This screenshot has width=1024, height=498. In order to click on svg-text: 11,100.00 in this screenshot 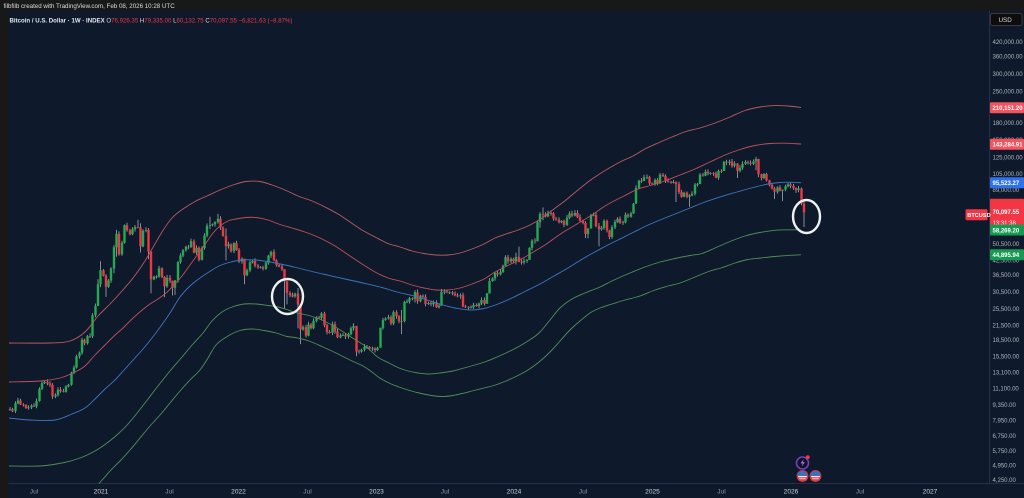, I will do `click(1006, 390)`.